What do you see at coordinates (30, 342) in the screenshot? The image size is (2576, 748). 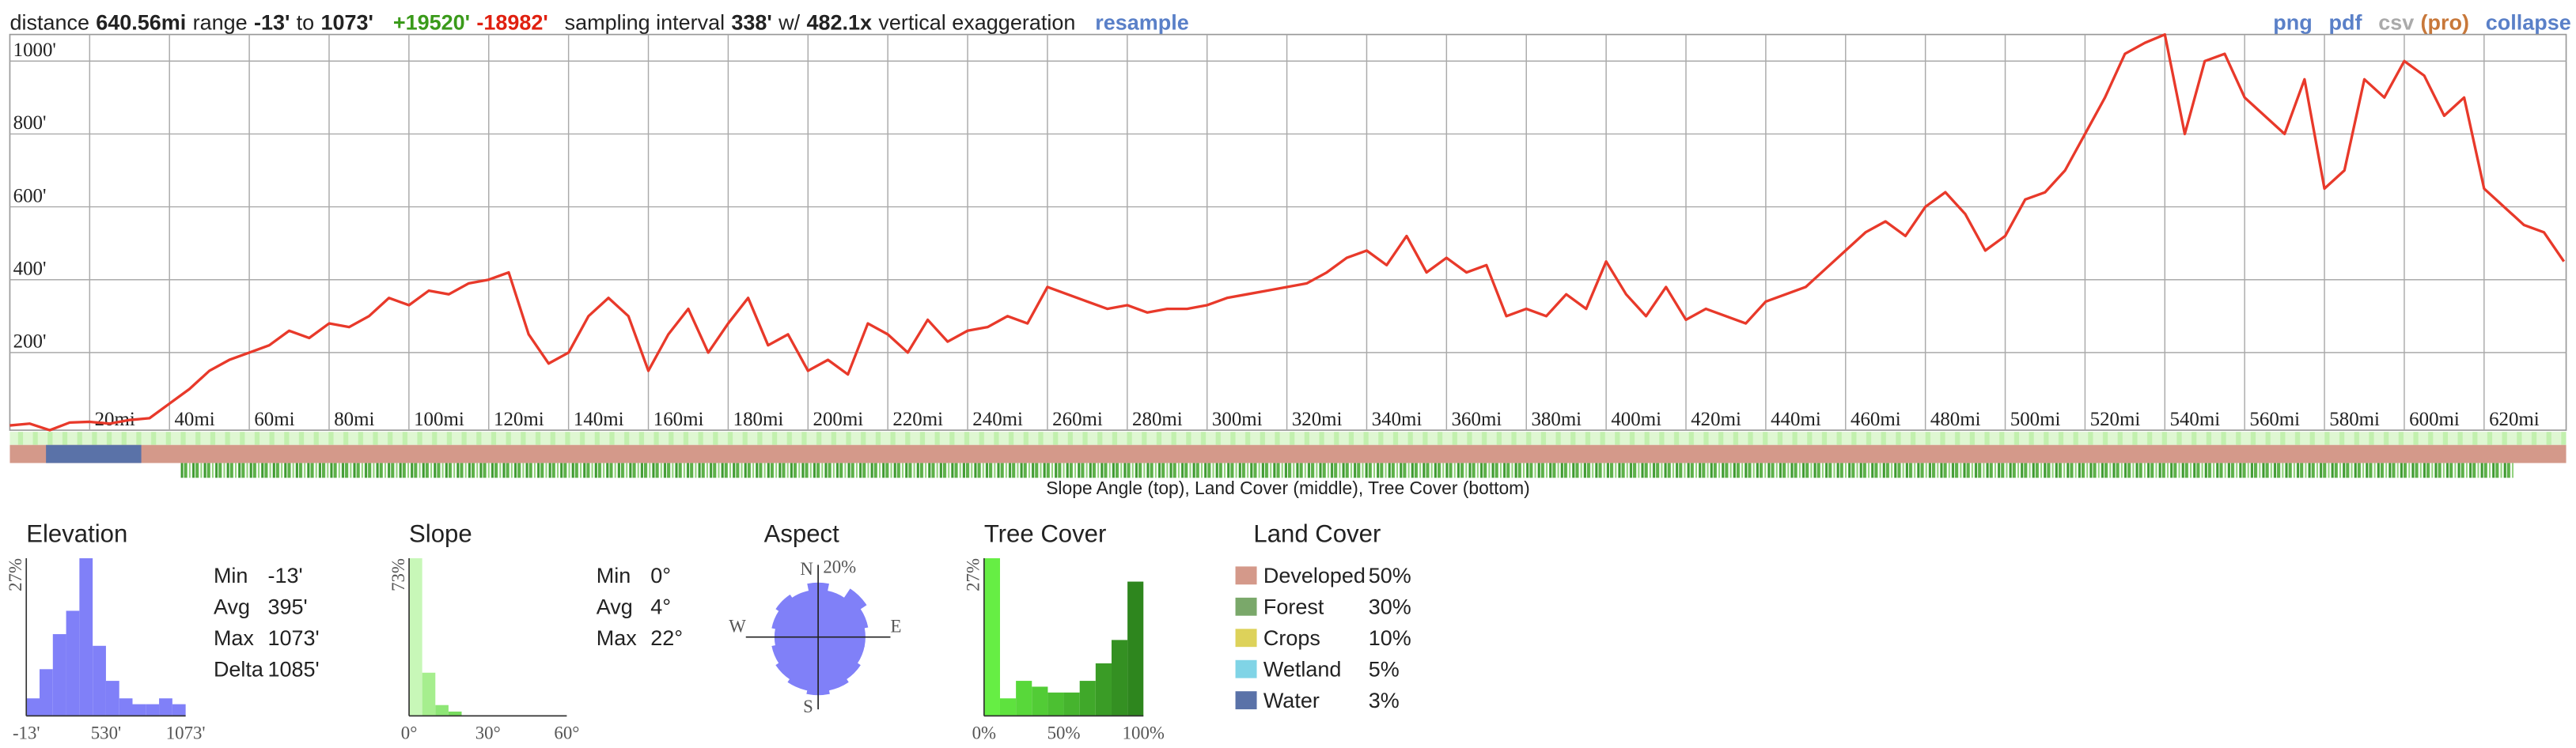 I see `y-tick-label: 200'` at bounding box center [30, 342].